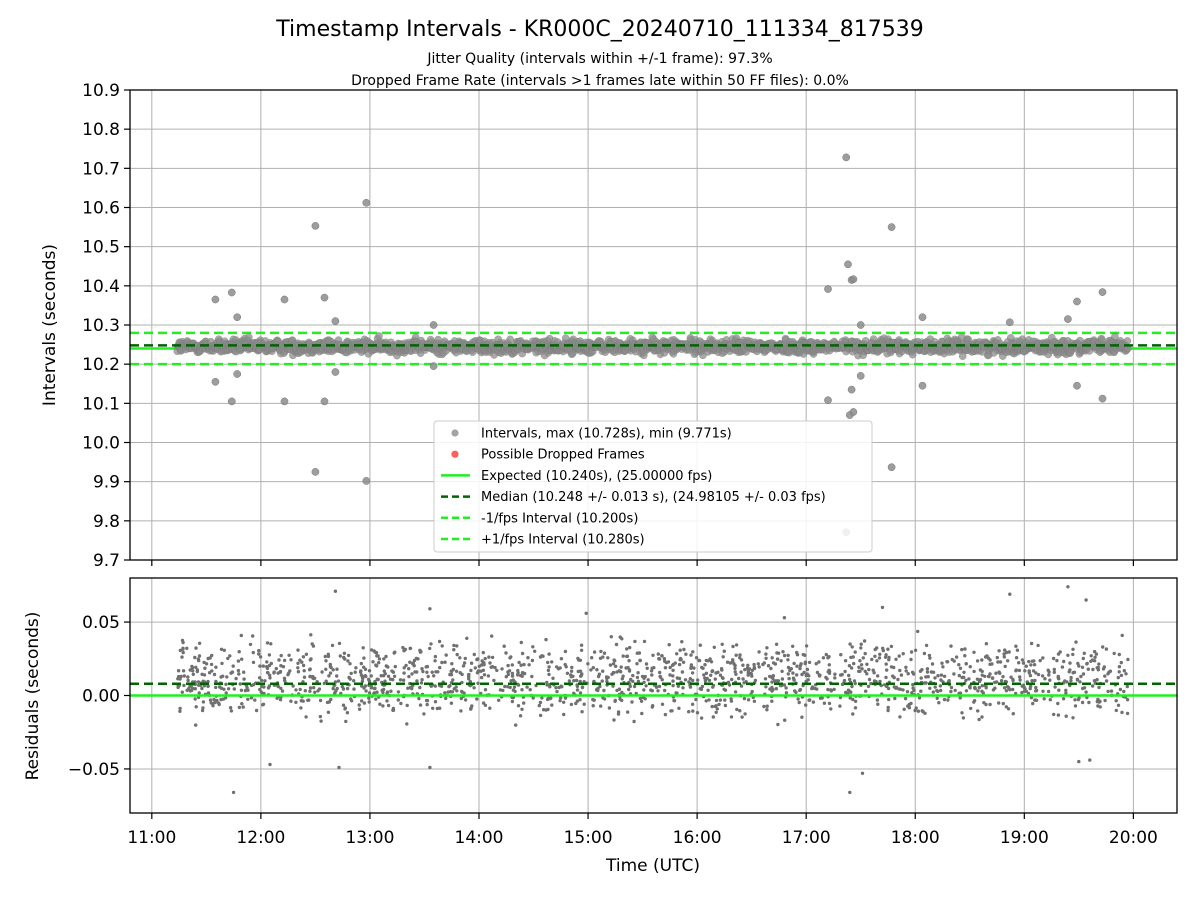 The width and height of the screenshot is (1200, 900). I want to click on x-tick-label: 19:00, so click(1024, 838).